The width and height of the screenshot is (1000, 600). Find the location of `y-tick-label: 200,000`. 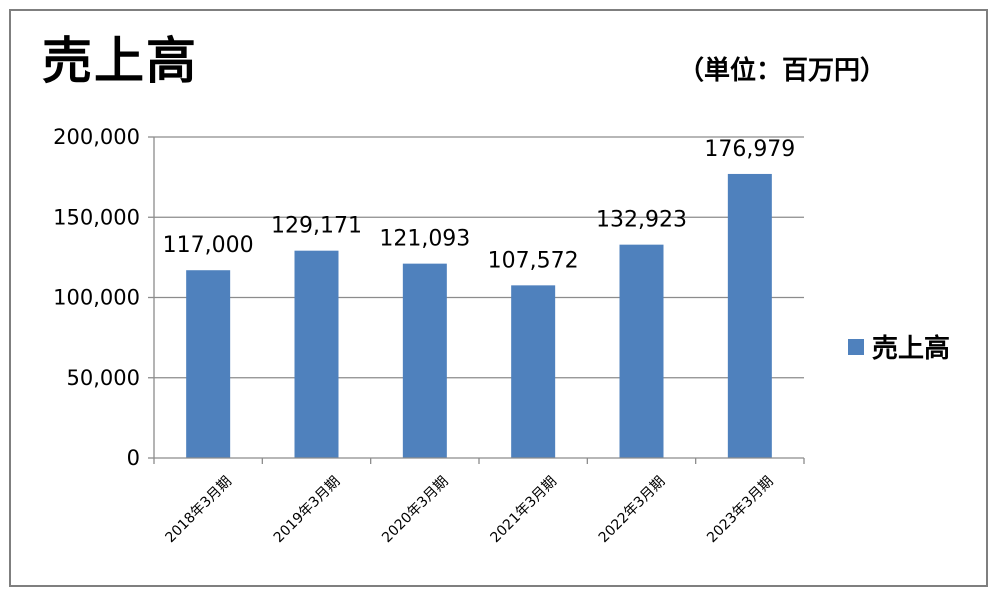

y-tick-label: 200,000 is located at coordinates (96, 137).